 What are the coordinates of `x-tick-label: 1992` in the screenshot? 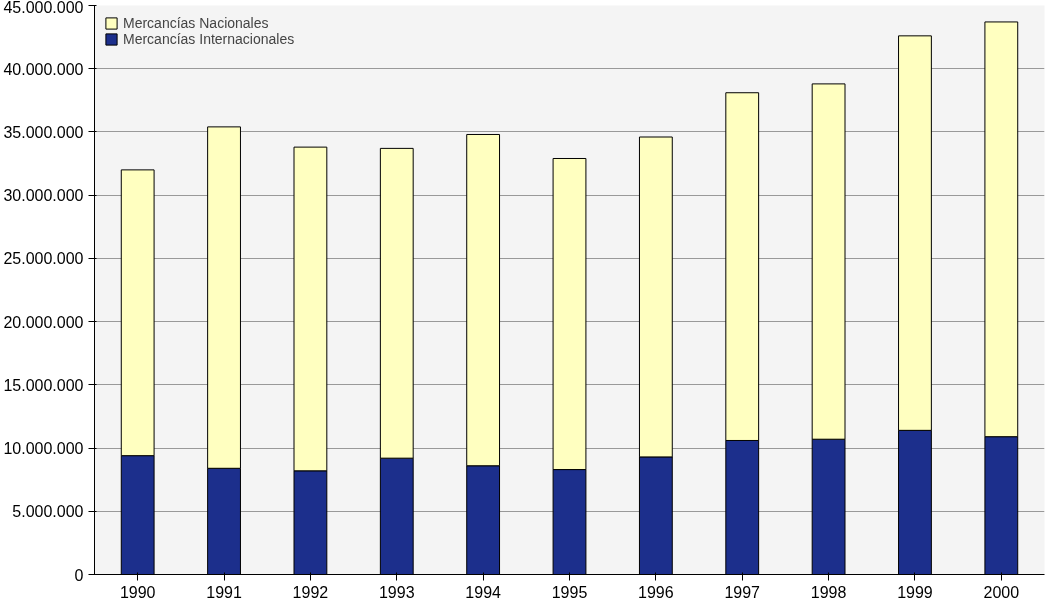 It's located at (310, 591).